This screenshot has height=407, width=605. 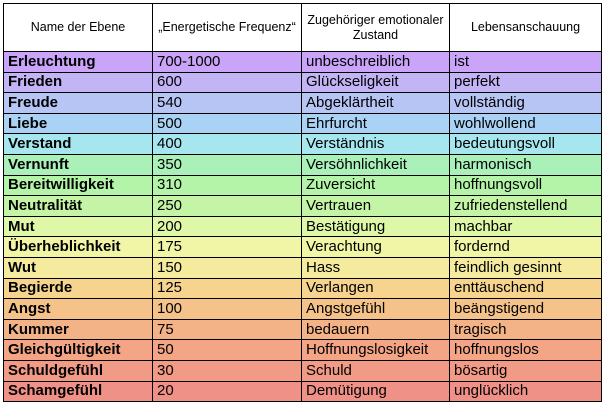 I want to click on table-row: Liebe 500 Ehrfurcht wohlwollend, so click(x=302, y=123).